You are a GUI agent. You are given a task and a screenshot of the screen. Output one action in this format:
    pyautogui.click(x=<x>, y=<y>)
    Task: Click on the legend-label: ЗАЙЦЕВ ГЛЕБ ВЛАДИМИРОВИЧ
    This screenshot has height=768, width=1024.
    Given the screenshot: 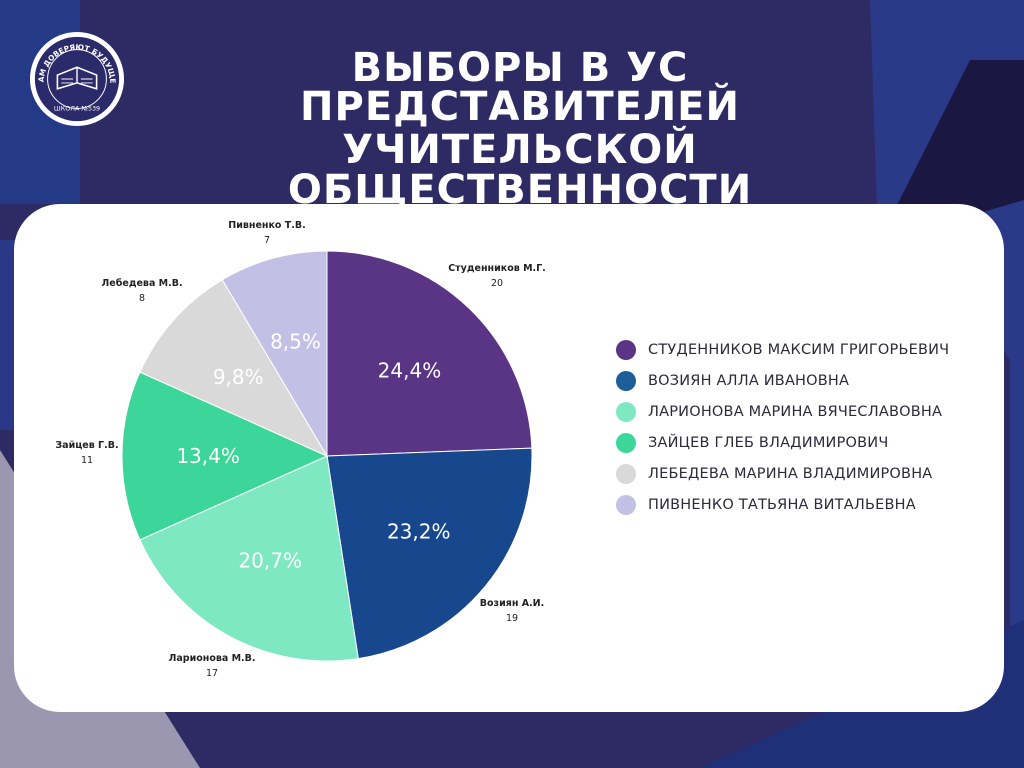 What is the action you would take?
    pyautogui.click(x=768, y=442)
    